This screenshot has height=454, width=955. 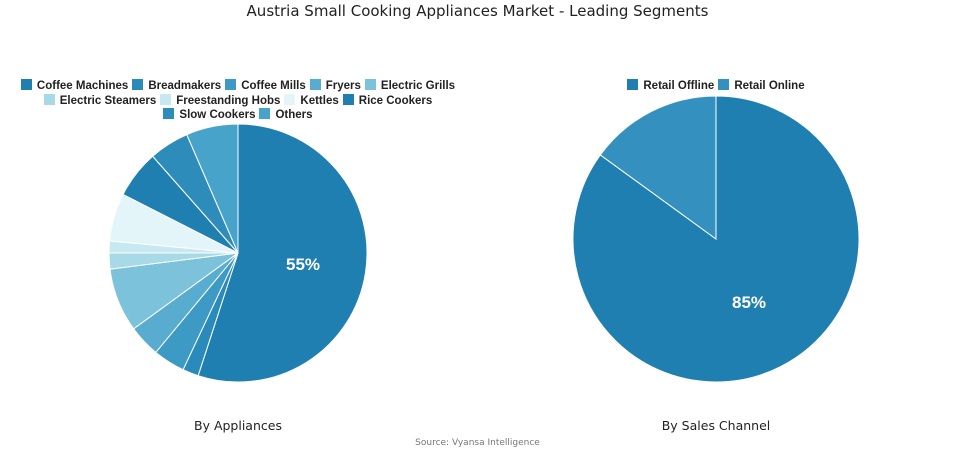 I want to click on legend-label: Freestanding Hobs, so click(x=228, y=100).